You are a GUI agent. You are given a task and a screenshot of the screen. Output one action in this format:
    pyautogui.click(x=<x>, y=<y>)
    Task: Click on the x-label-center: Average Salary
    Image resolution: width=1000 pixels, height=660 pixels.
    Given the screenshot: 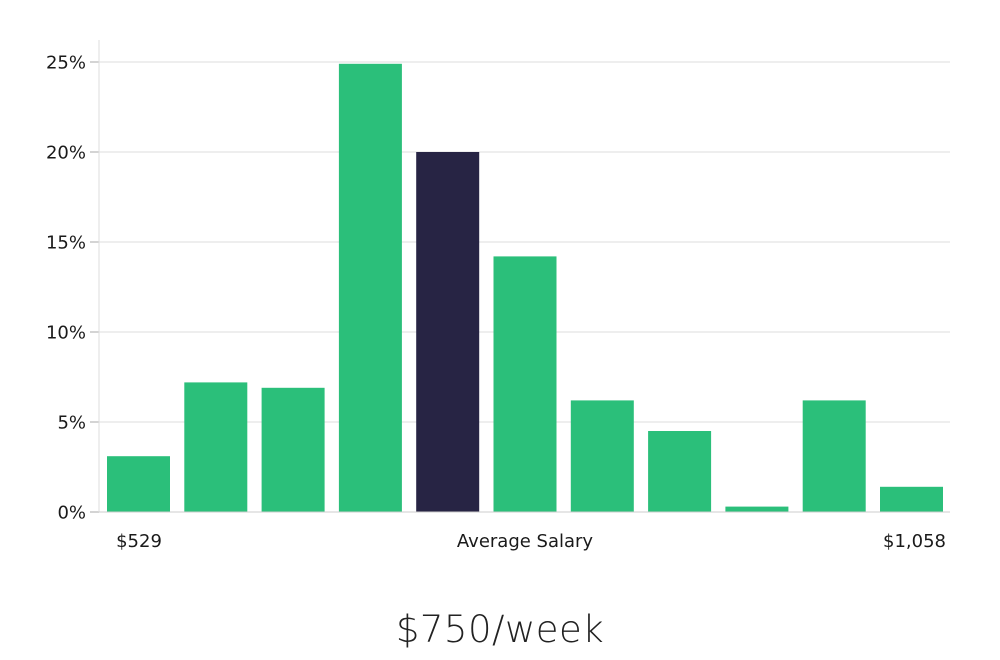 What is the action you would take?
    pyautogui.click(x=525, y=541)
    